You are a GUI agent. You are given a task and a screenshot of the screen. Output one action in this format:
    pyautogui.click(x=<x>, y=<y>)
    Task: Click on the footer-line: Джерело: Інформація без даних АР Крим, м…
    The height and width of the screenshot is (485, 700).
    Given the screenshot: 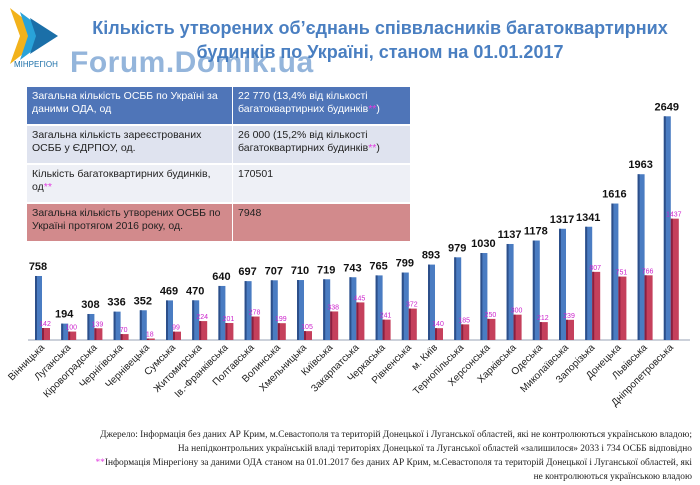 What is the action you would take?
    pyautogui.click(x=396, y=435)
    